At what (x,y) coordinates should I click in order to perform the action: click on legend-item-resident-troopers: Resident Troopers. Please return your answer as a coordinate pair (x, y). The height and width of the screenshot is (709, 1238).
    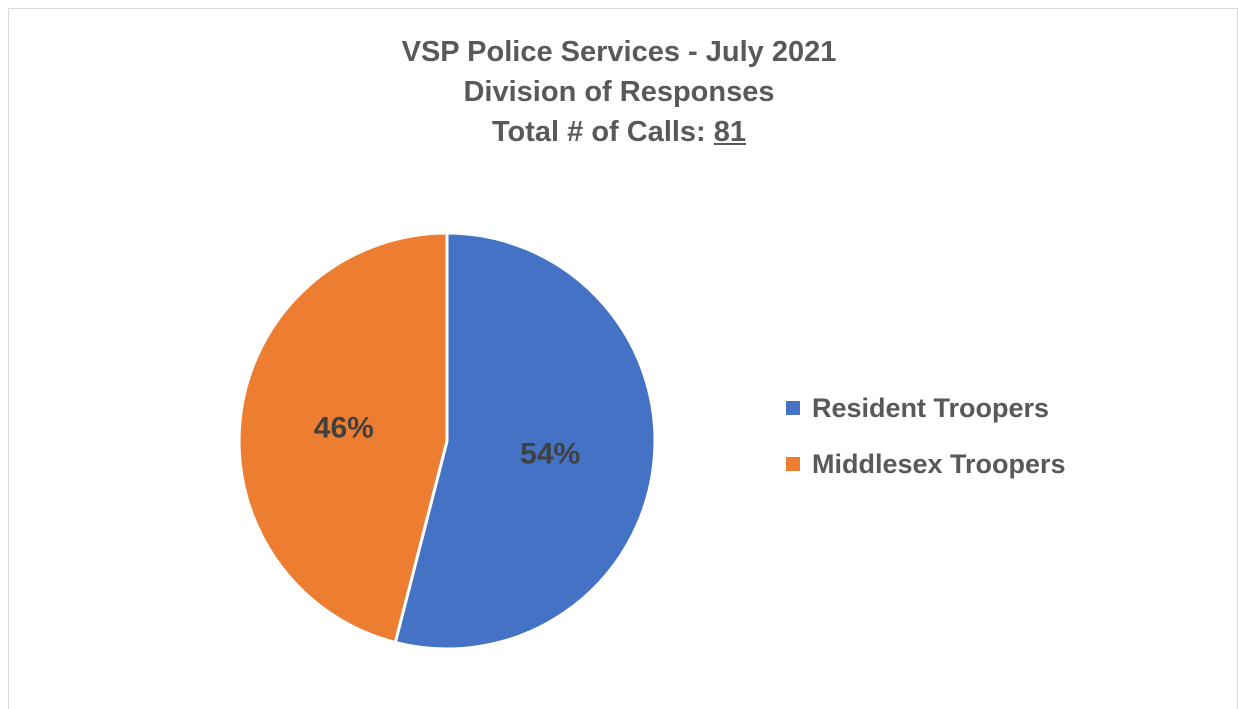
    Looking at the image, I should click on (926, 408).